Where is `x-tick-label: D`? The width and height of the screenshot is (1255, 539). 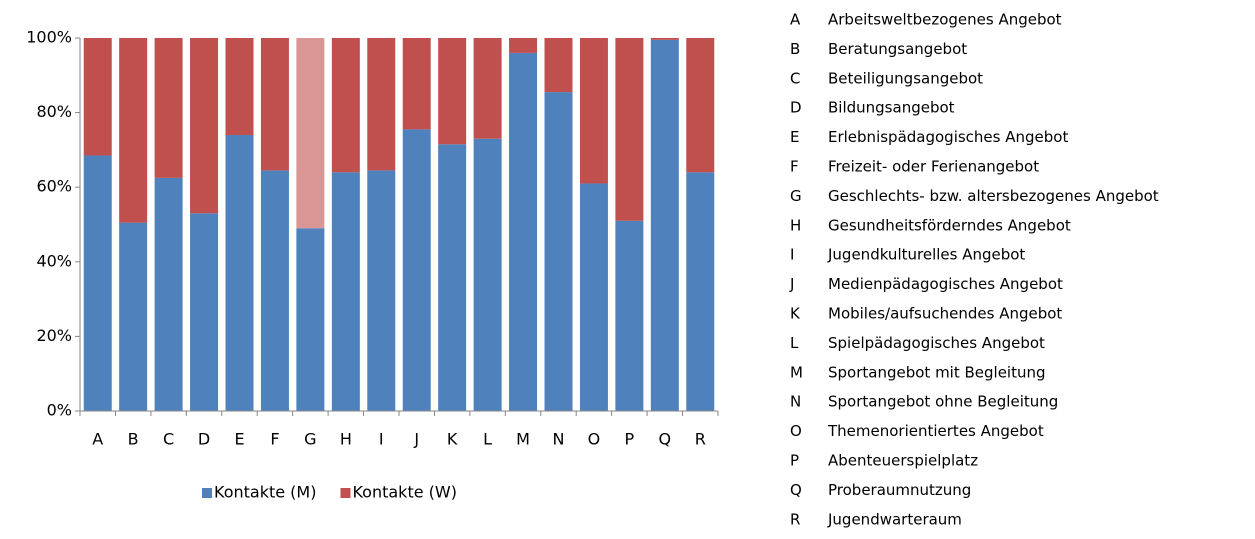 x-tick-label: D is located at coordinates (204, 439).